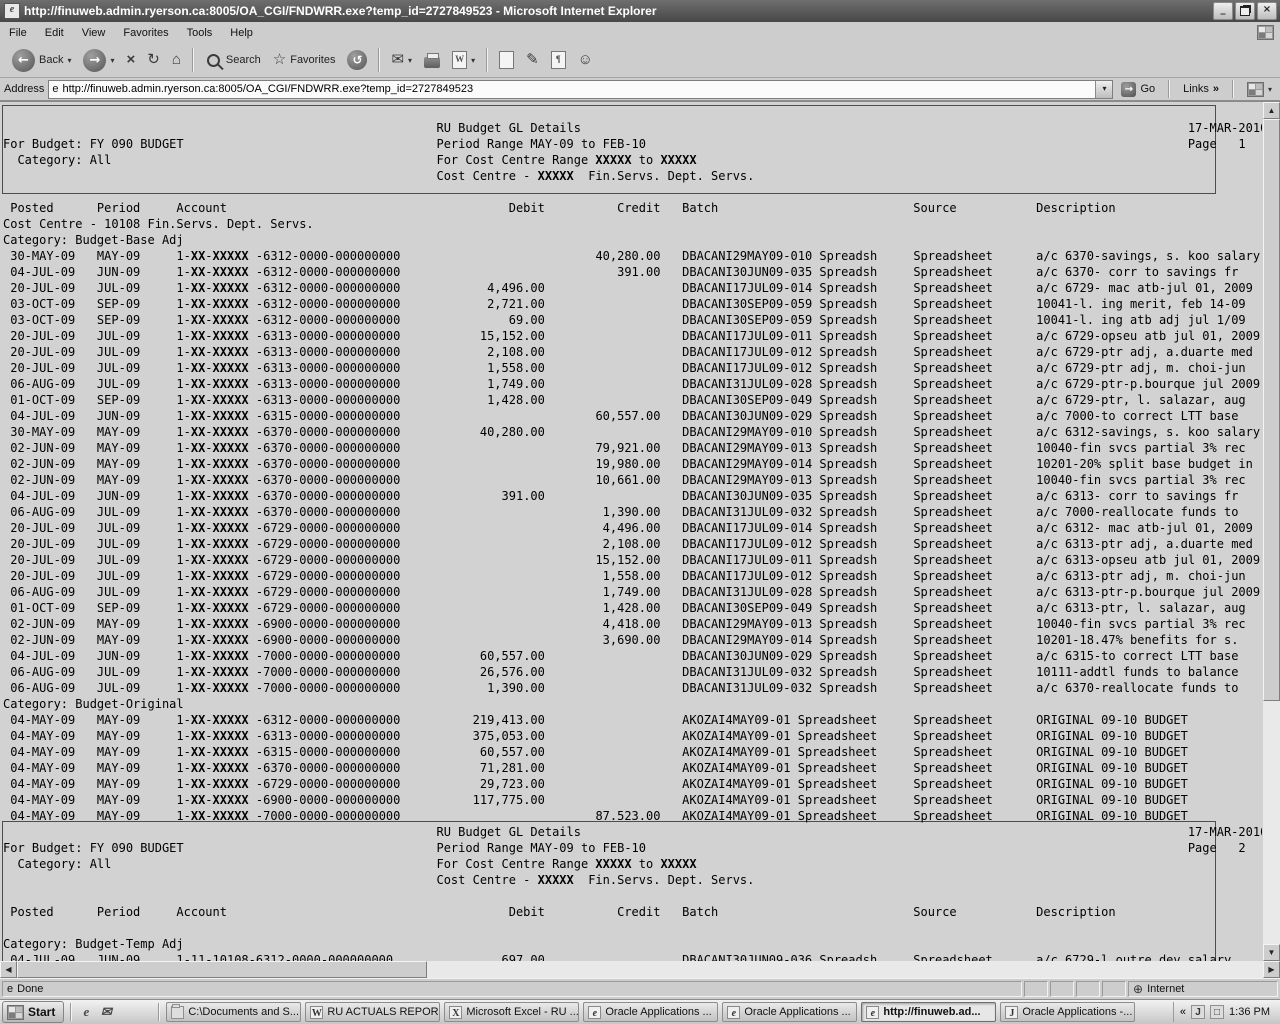 This screenshot has height=1024, width=1280. What do you see at coordinates (410, 60) in the screenshot?
I see `mail-dropdown-icon: ▾` at bounding box center [410, 60].